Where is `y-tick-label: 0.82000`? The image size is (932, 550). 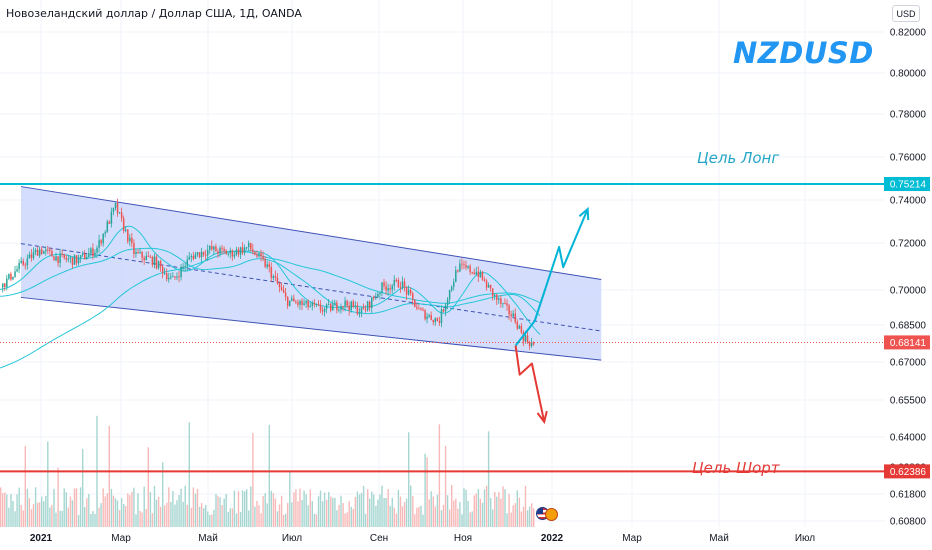
y-tick-label: 0.82000 is located at coordinates (908, 33).